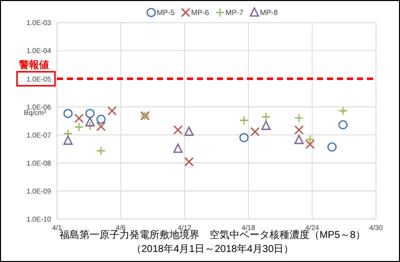 Image resolution: width=400 pixels, height=262 pixels. I want to click on text: （2018年4月1日～2018年4月30日）, so click(212, 249).